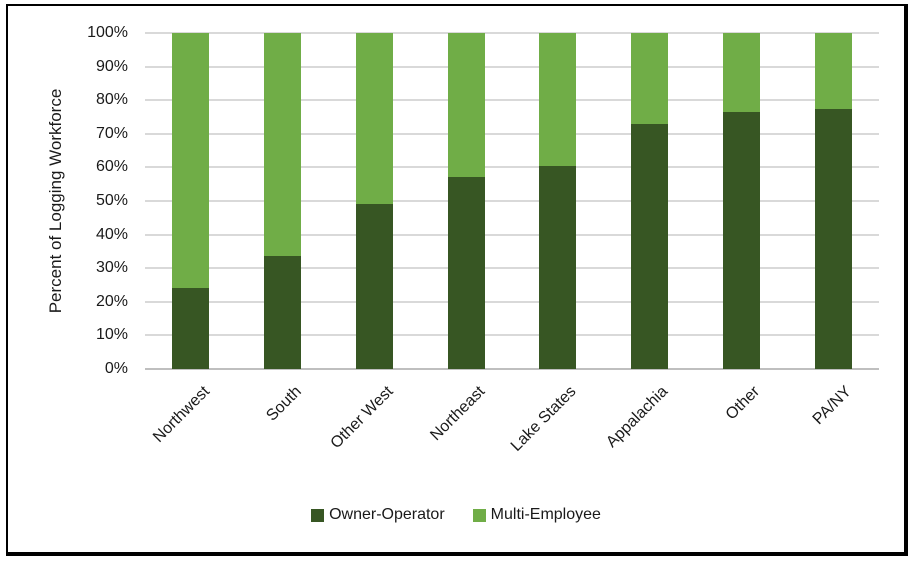 The width and height of the screenshot is (912, 561). I want to click on legend-item-multi-employee: Multi-Employee, so click(536, 515).